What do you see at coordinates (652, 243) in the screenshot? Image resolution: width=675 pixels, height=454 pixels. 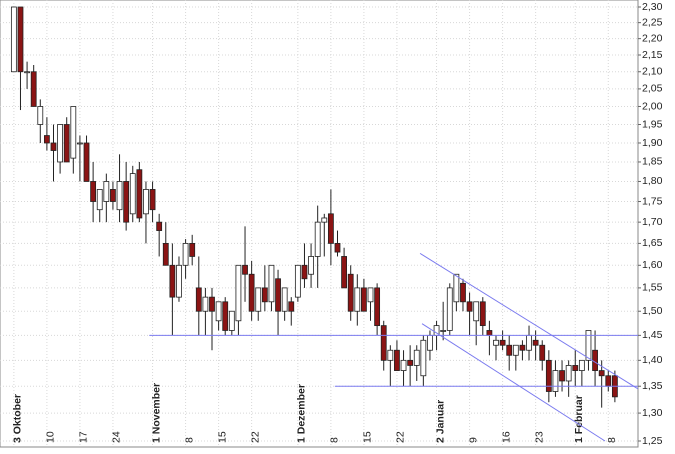 I see `y-tick-label: 1,65` at bounding box center [652, 243].